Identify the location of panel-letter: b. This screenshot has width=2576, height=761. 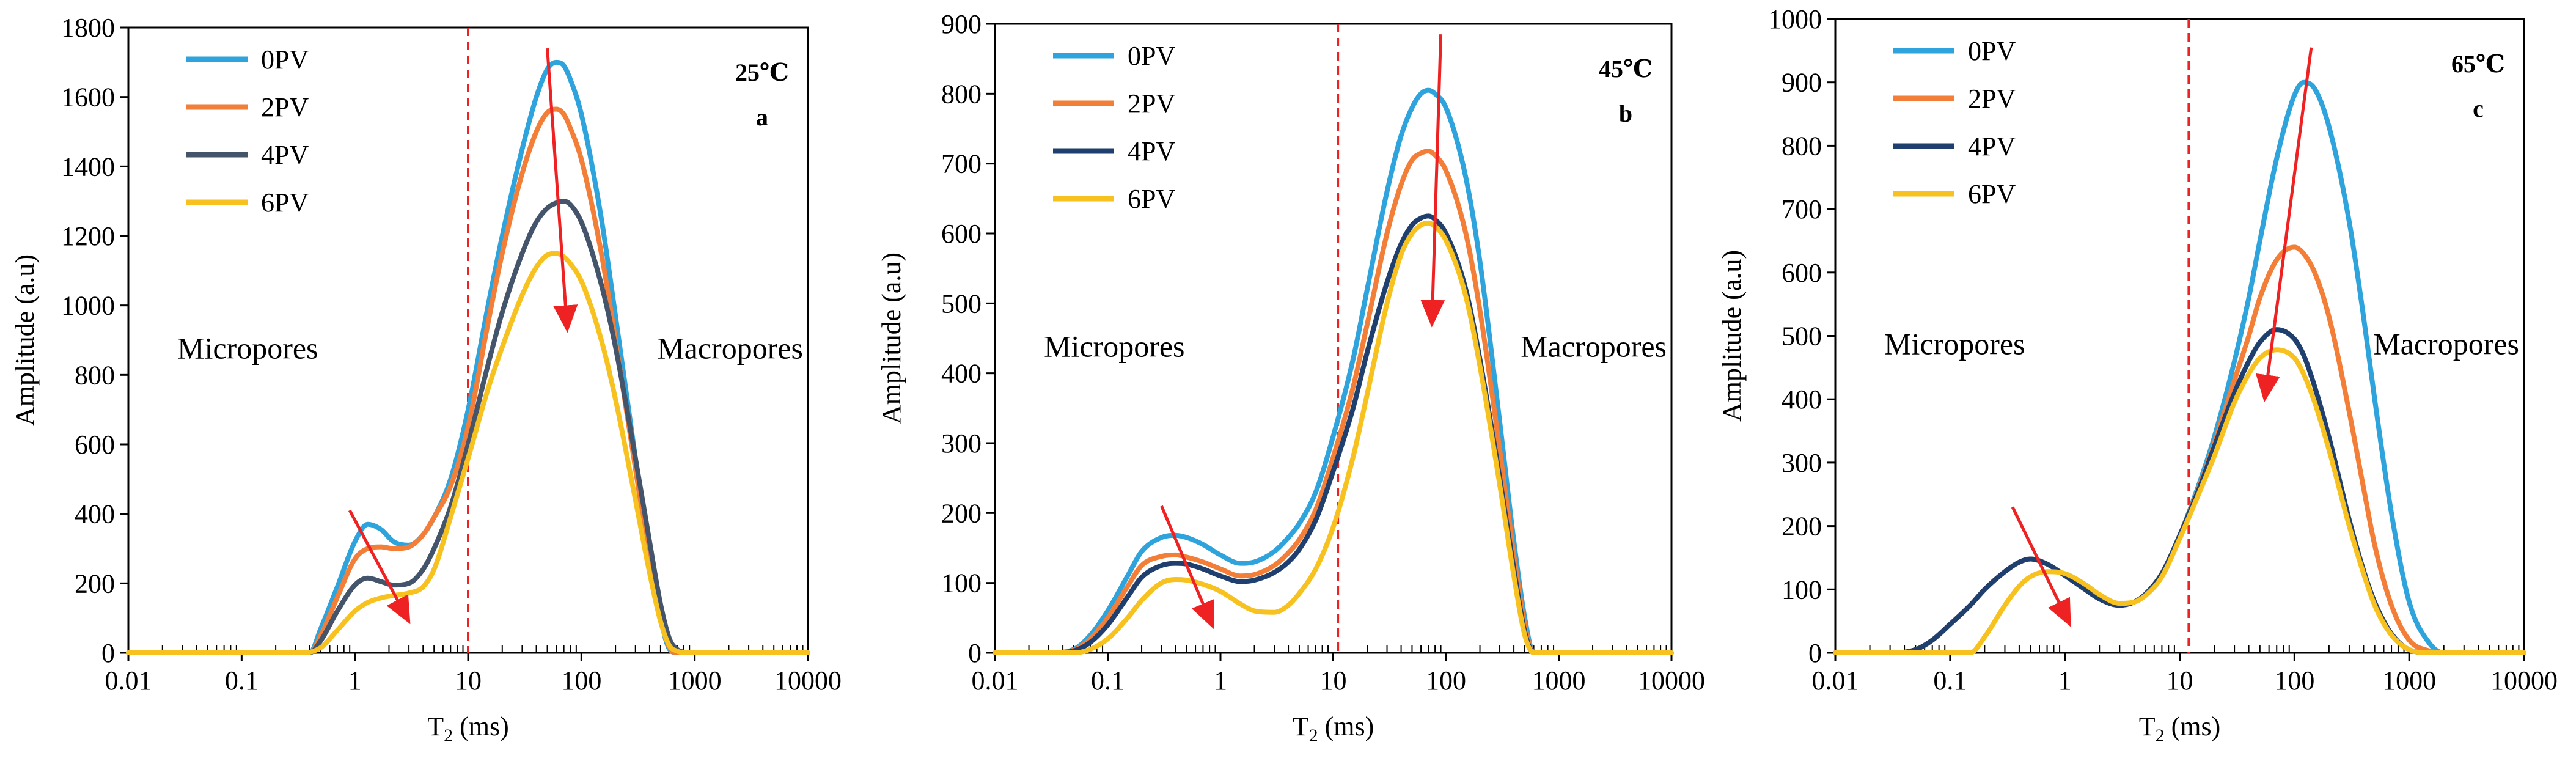
(1625, 113).